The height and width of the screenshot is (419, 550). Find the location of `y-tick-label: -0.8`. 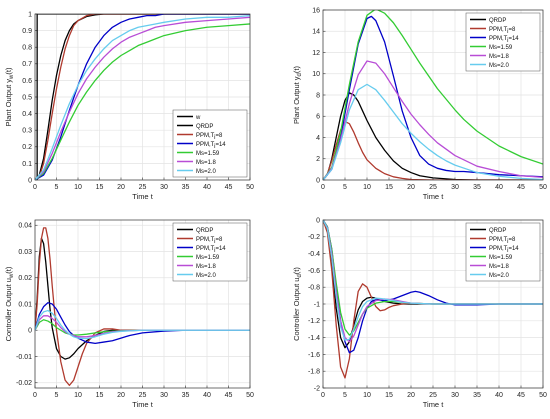

y-tick-label: -0.8 is located at coordinates (314, 288).